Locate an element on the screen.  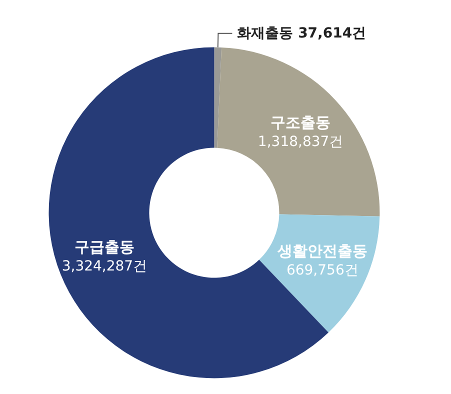
slice-label: 구급출동 is located at coordinates (104, 247).